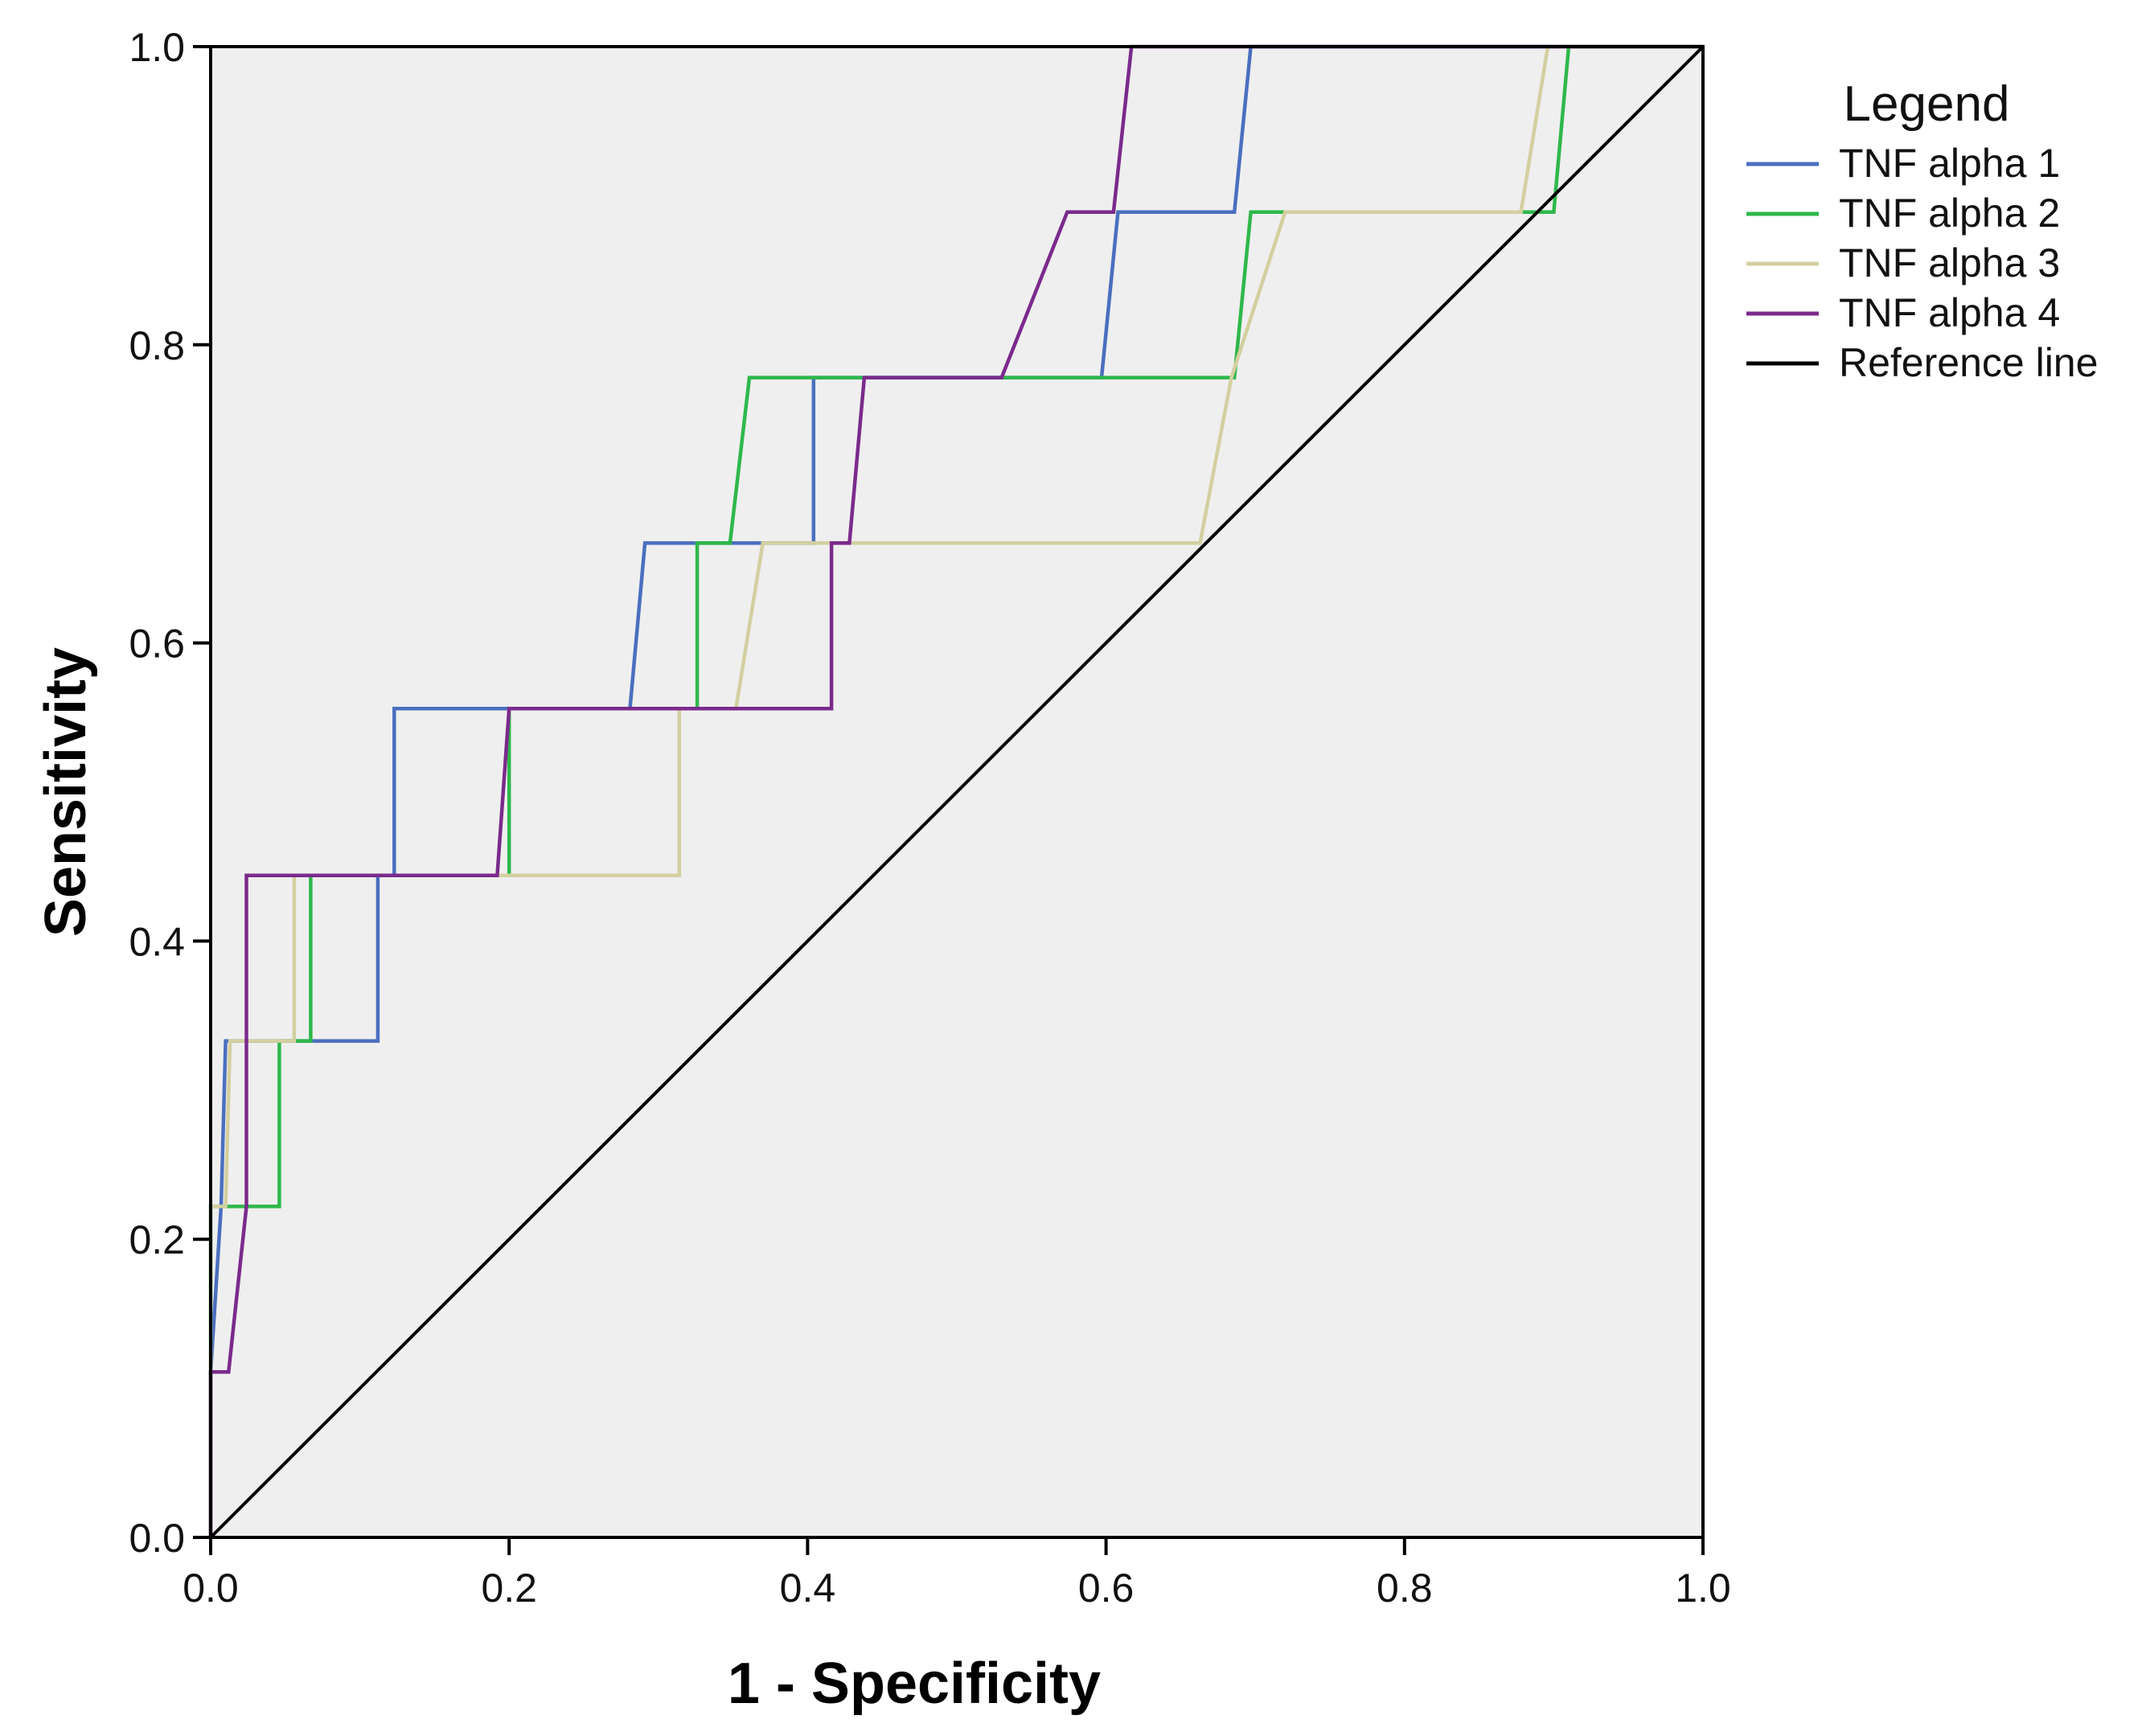 This screenshot has width=2142, height=1736. I want to click on x-tick-label: 0.6, so click(1106, 1588).